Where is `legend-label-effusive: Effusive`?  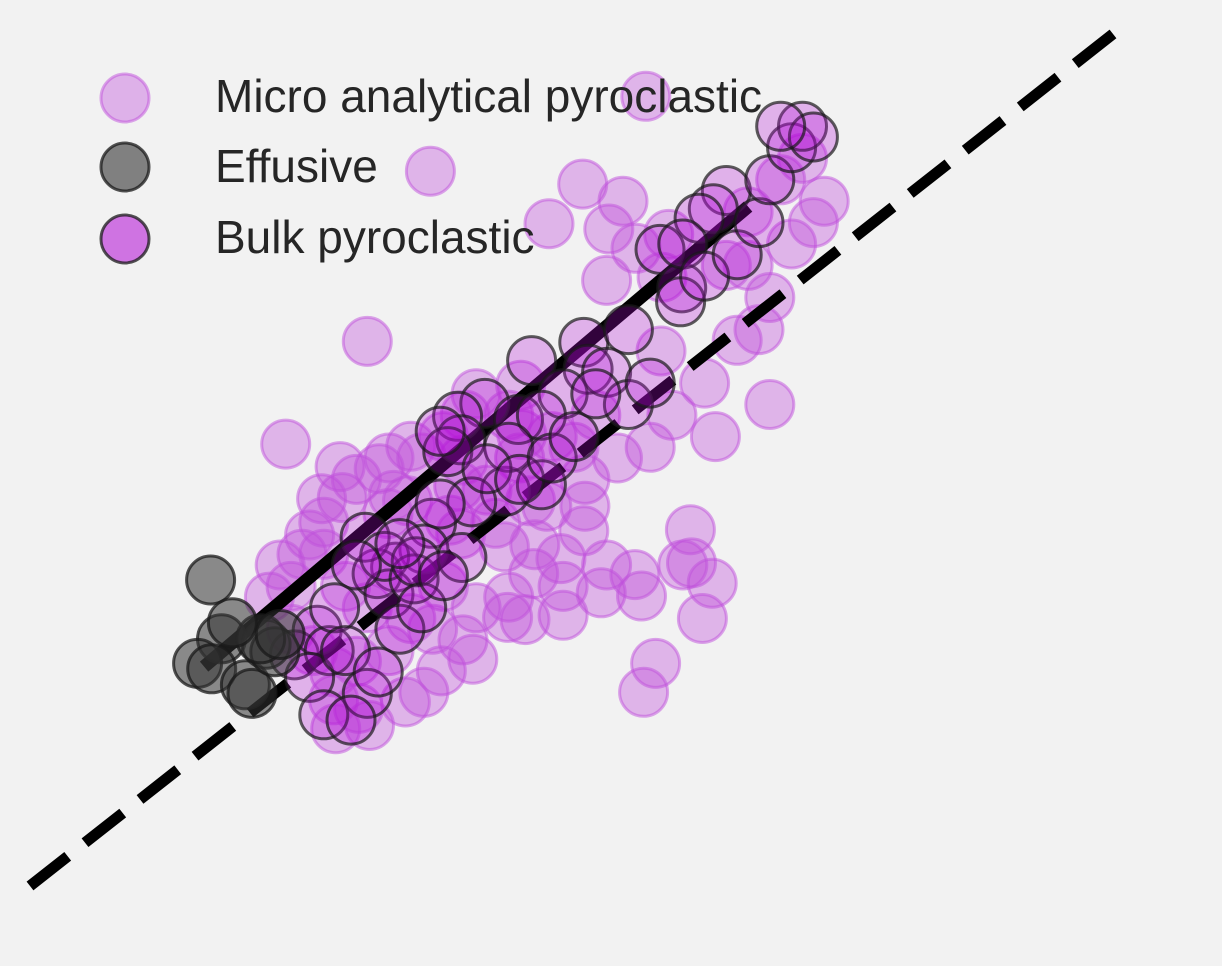 legend-label-effusive: Effusive is located at coordinates (296, 166).